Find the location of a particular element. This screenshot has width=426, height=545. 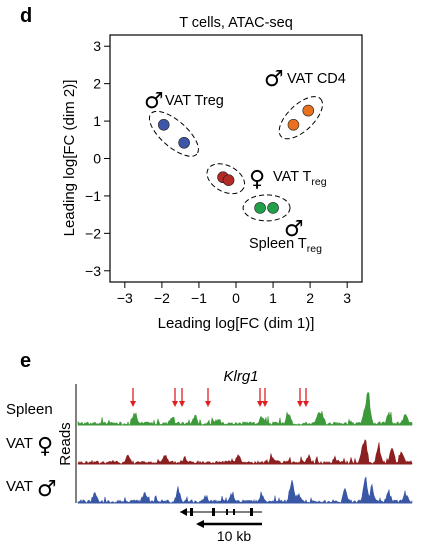

y-tick-label: −3 is located at coordinates (93, 271).